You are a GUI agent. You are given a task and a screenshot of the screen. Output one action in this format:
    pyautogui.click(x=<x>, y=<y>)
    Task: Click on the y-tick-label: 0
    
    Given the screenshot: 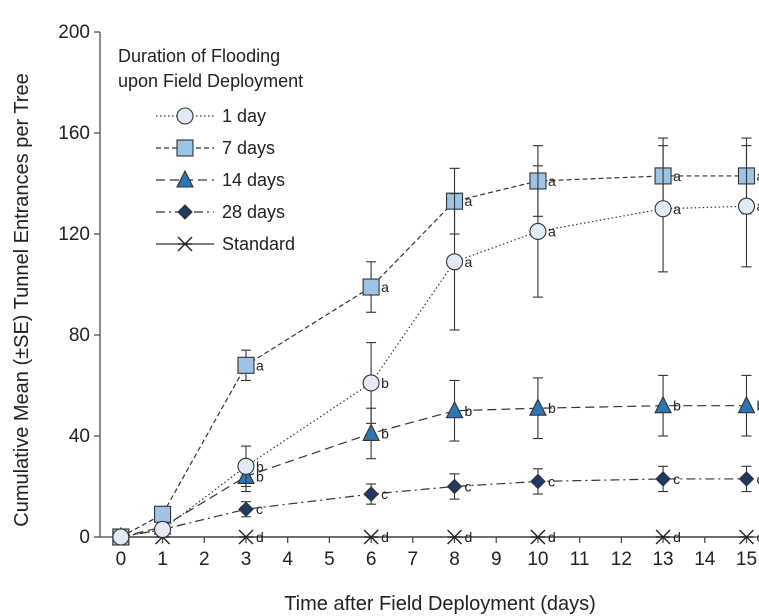 What is the action you would take?
    pyautogui.click(x=84, y=537)
    